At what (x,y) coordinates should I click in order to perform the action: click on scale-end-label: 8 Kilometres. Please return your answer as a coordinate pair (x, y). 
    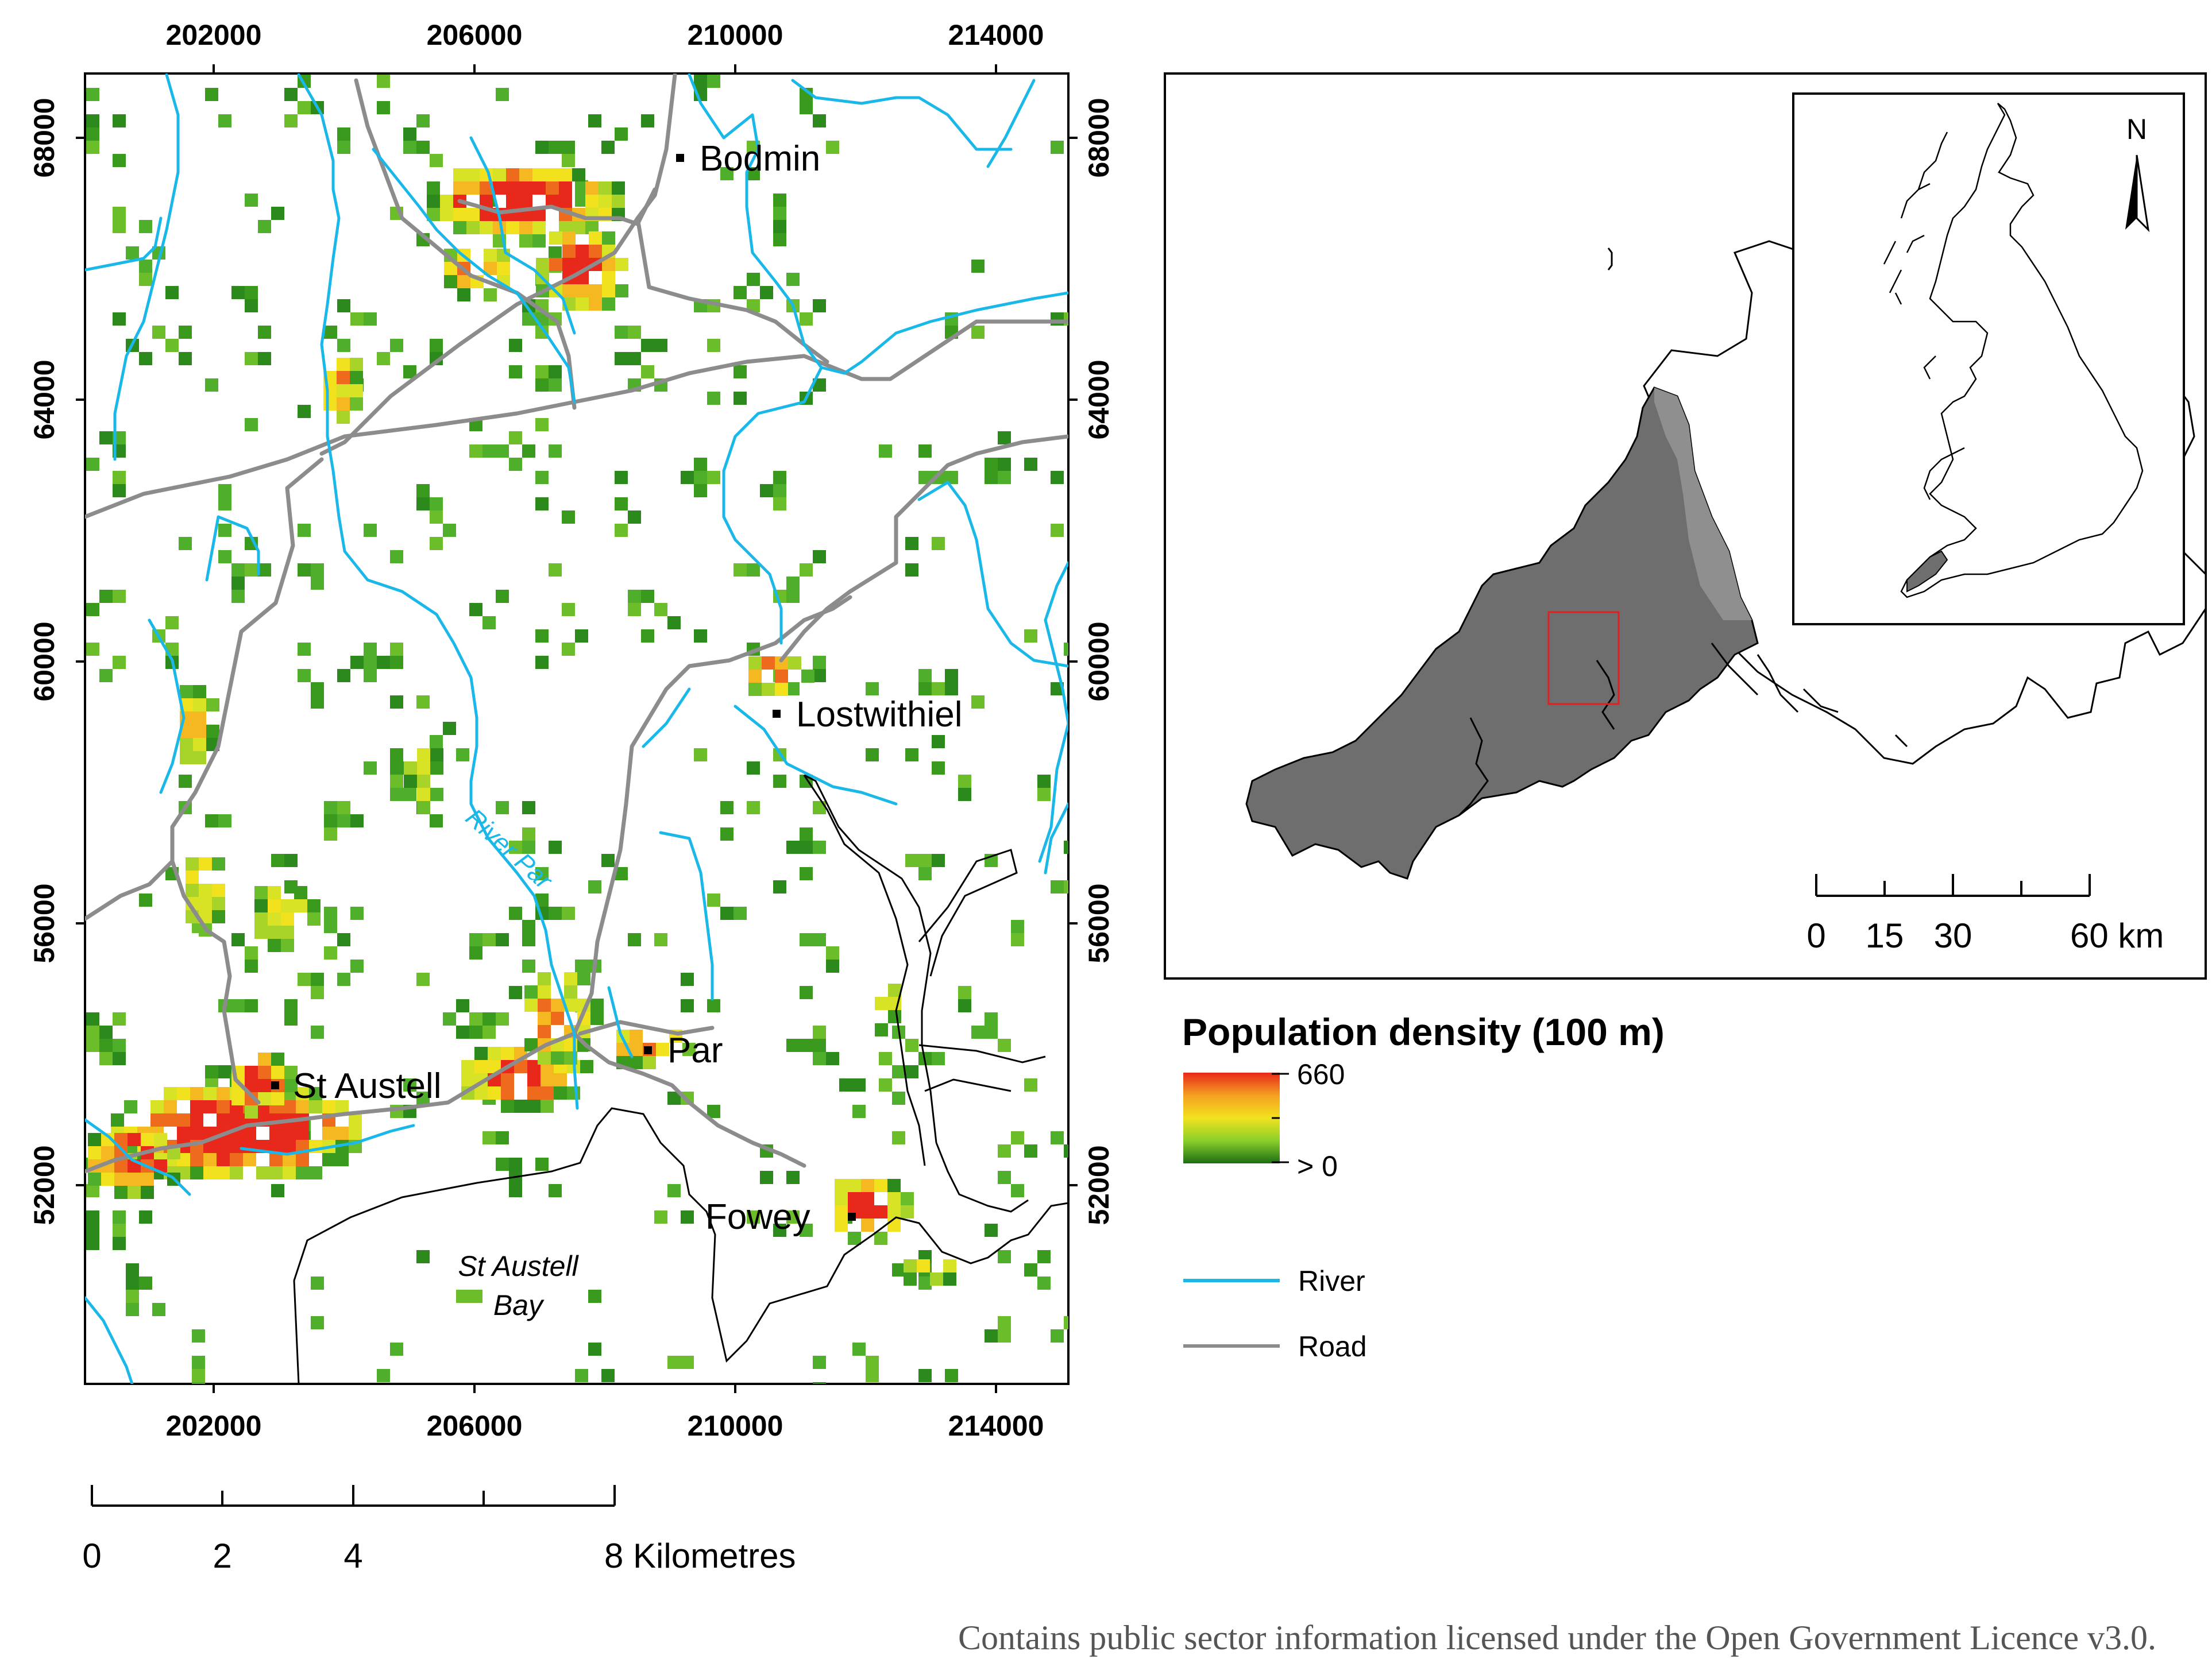
    Looking at the image, I should click on (700, 1556).